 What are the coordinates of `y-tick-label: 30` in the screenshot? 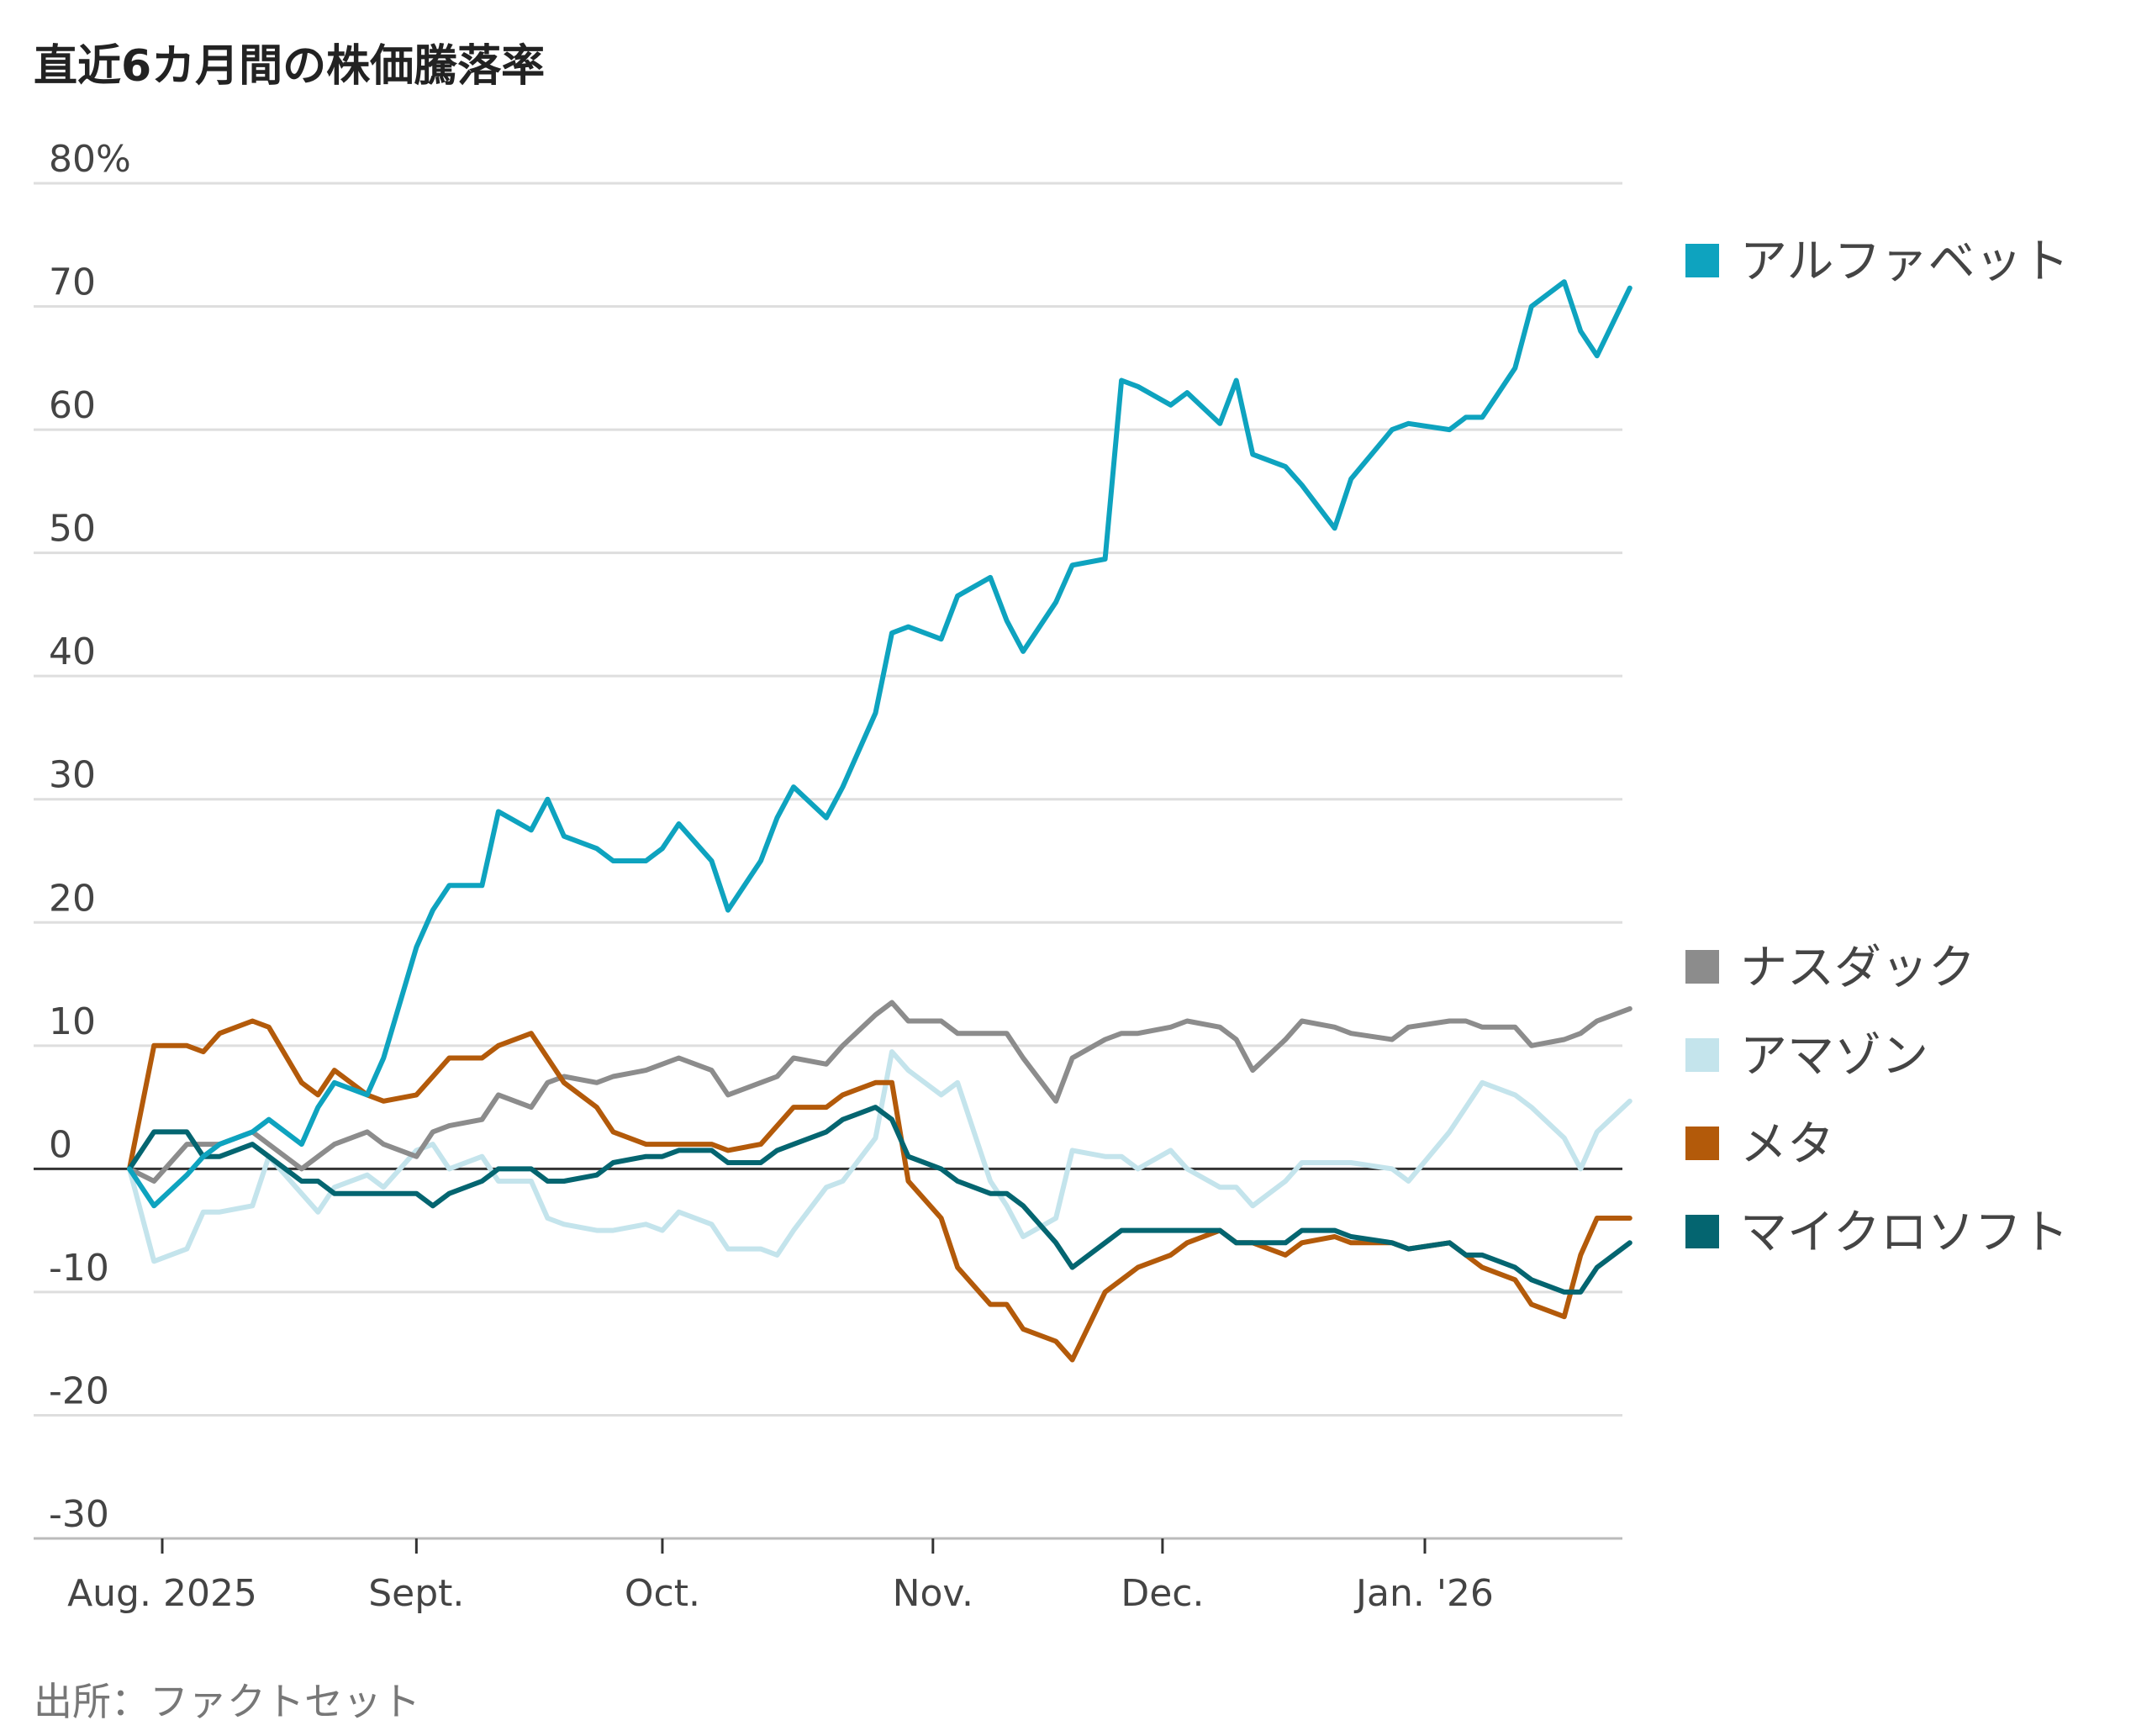 It's located at (72, 775).